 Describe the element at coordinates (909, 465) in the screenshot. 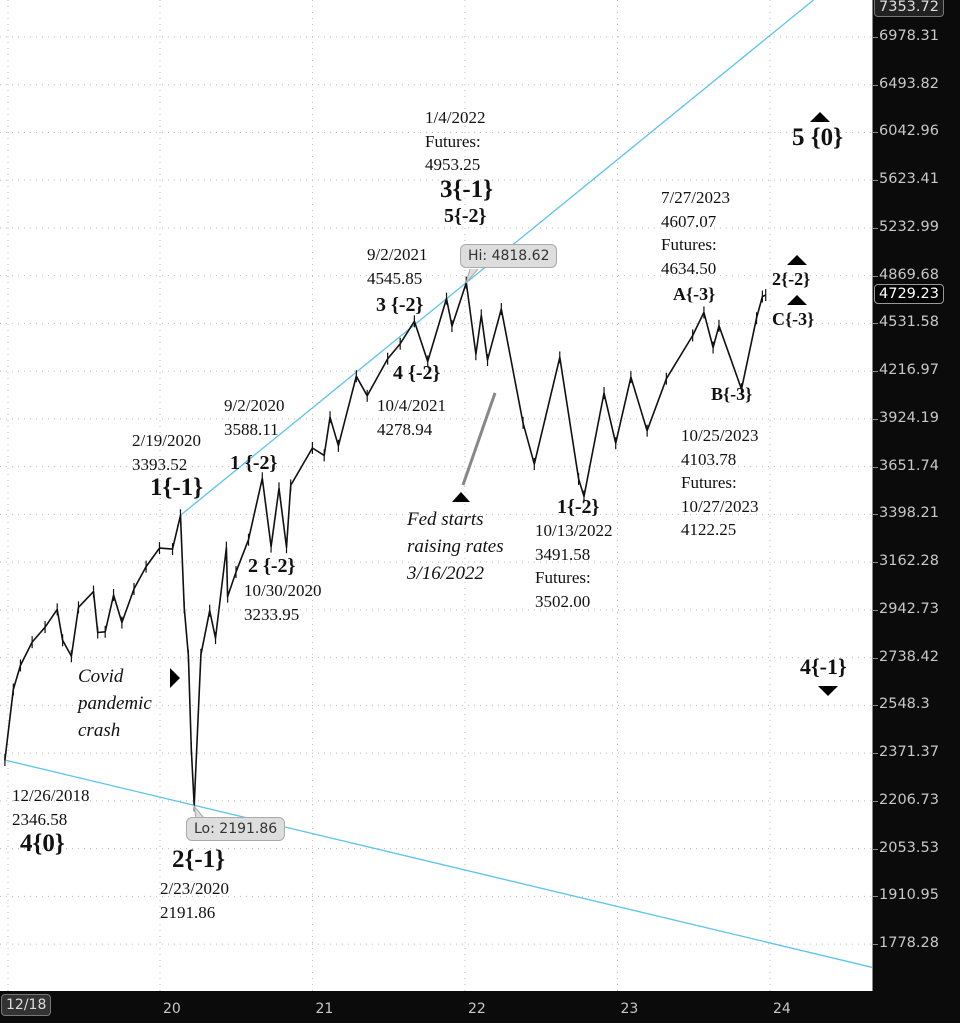

I see `y-tick-label: 3651.74` at that location.